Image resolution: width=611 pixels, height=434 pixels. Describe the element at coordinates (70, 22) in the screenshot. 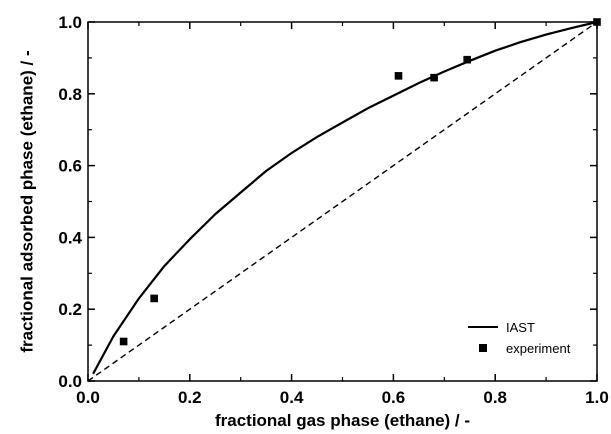

I see `y-tick-label: 1.0` at that location.